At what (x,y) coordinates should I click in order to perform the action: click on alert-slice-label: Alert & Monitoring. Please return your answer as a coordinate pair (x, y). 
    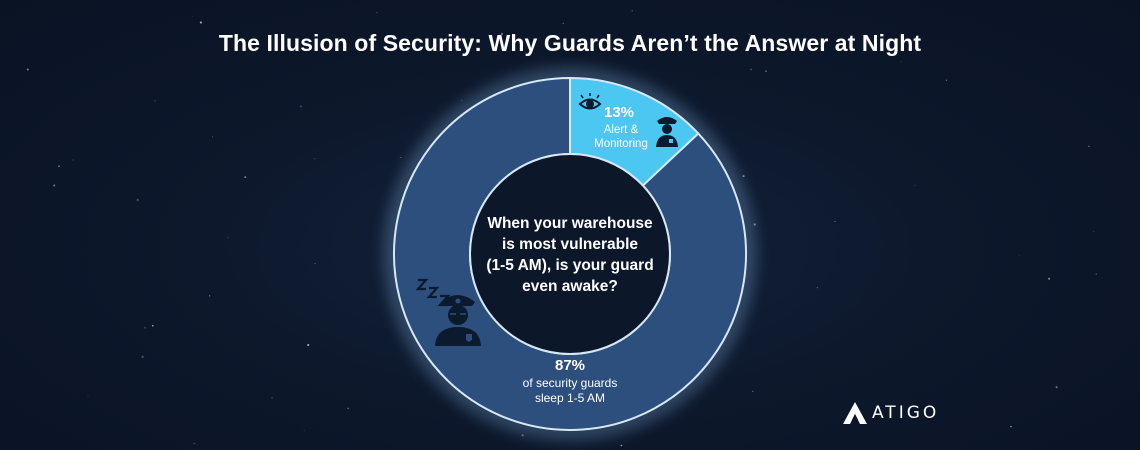
    Looking at the image, I should click on (621, 137).